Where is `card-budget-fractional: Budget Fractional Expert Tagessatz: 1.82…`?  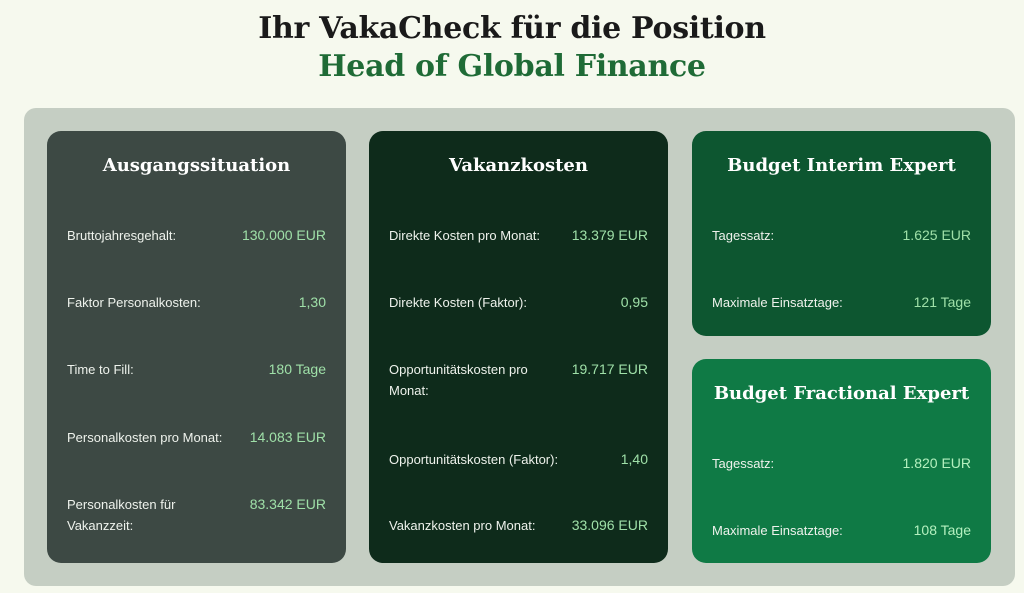 card-budget-fractional: Budget Fractional Expert Tagessatz: 1.82… is located at coordinates (841, 461).